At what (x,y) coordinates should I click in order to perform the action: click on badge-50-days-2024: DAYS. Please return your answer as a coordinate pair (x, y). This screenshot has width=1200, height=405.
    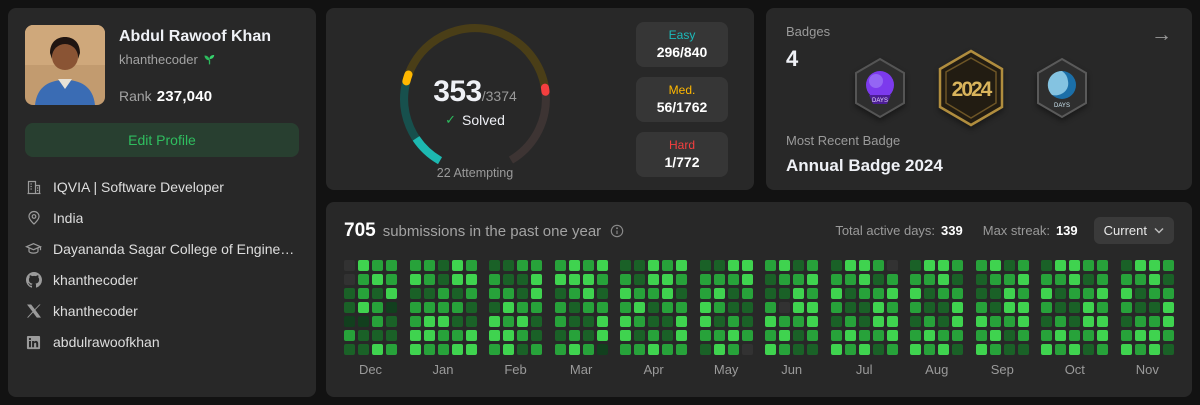
    Looking at the image, I should click on (880, 88).